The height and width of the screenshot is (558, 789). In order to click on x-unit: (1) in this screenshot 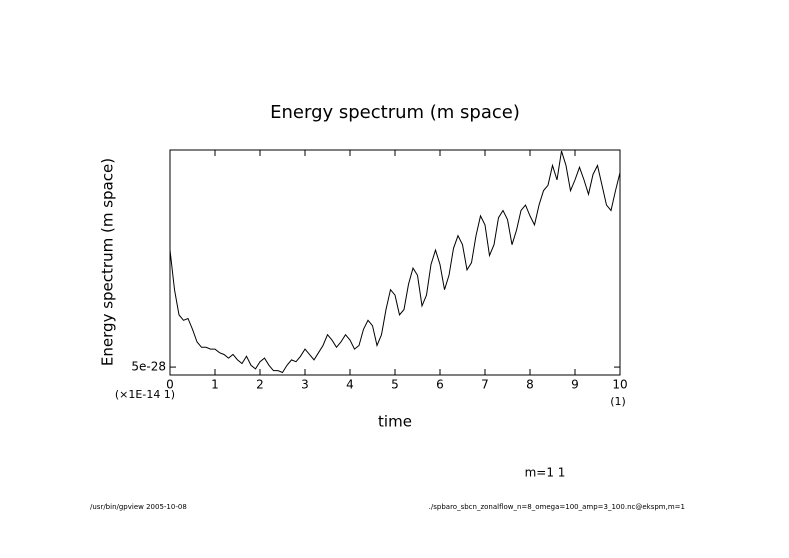, I will do `click(618, 401)`.